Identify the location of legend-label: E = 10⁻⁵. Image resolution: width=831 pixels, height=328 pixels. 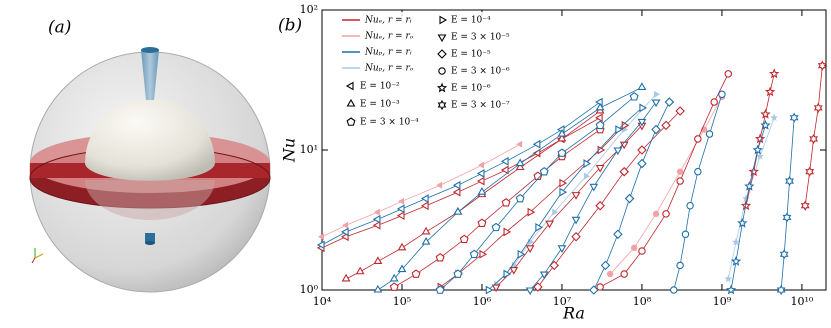
(471, 55).